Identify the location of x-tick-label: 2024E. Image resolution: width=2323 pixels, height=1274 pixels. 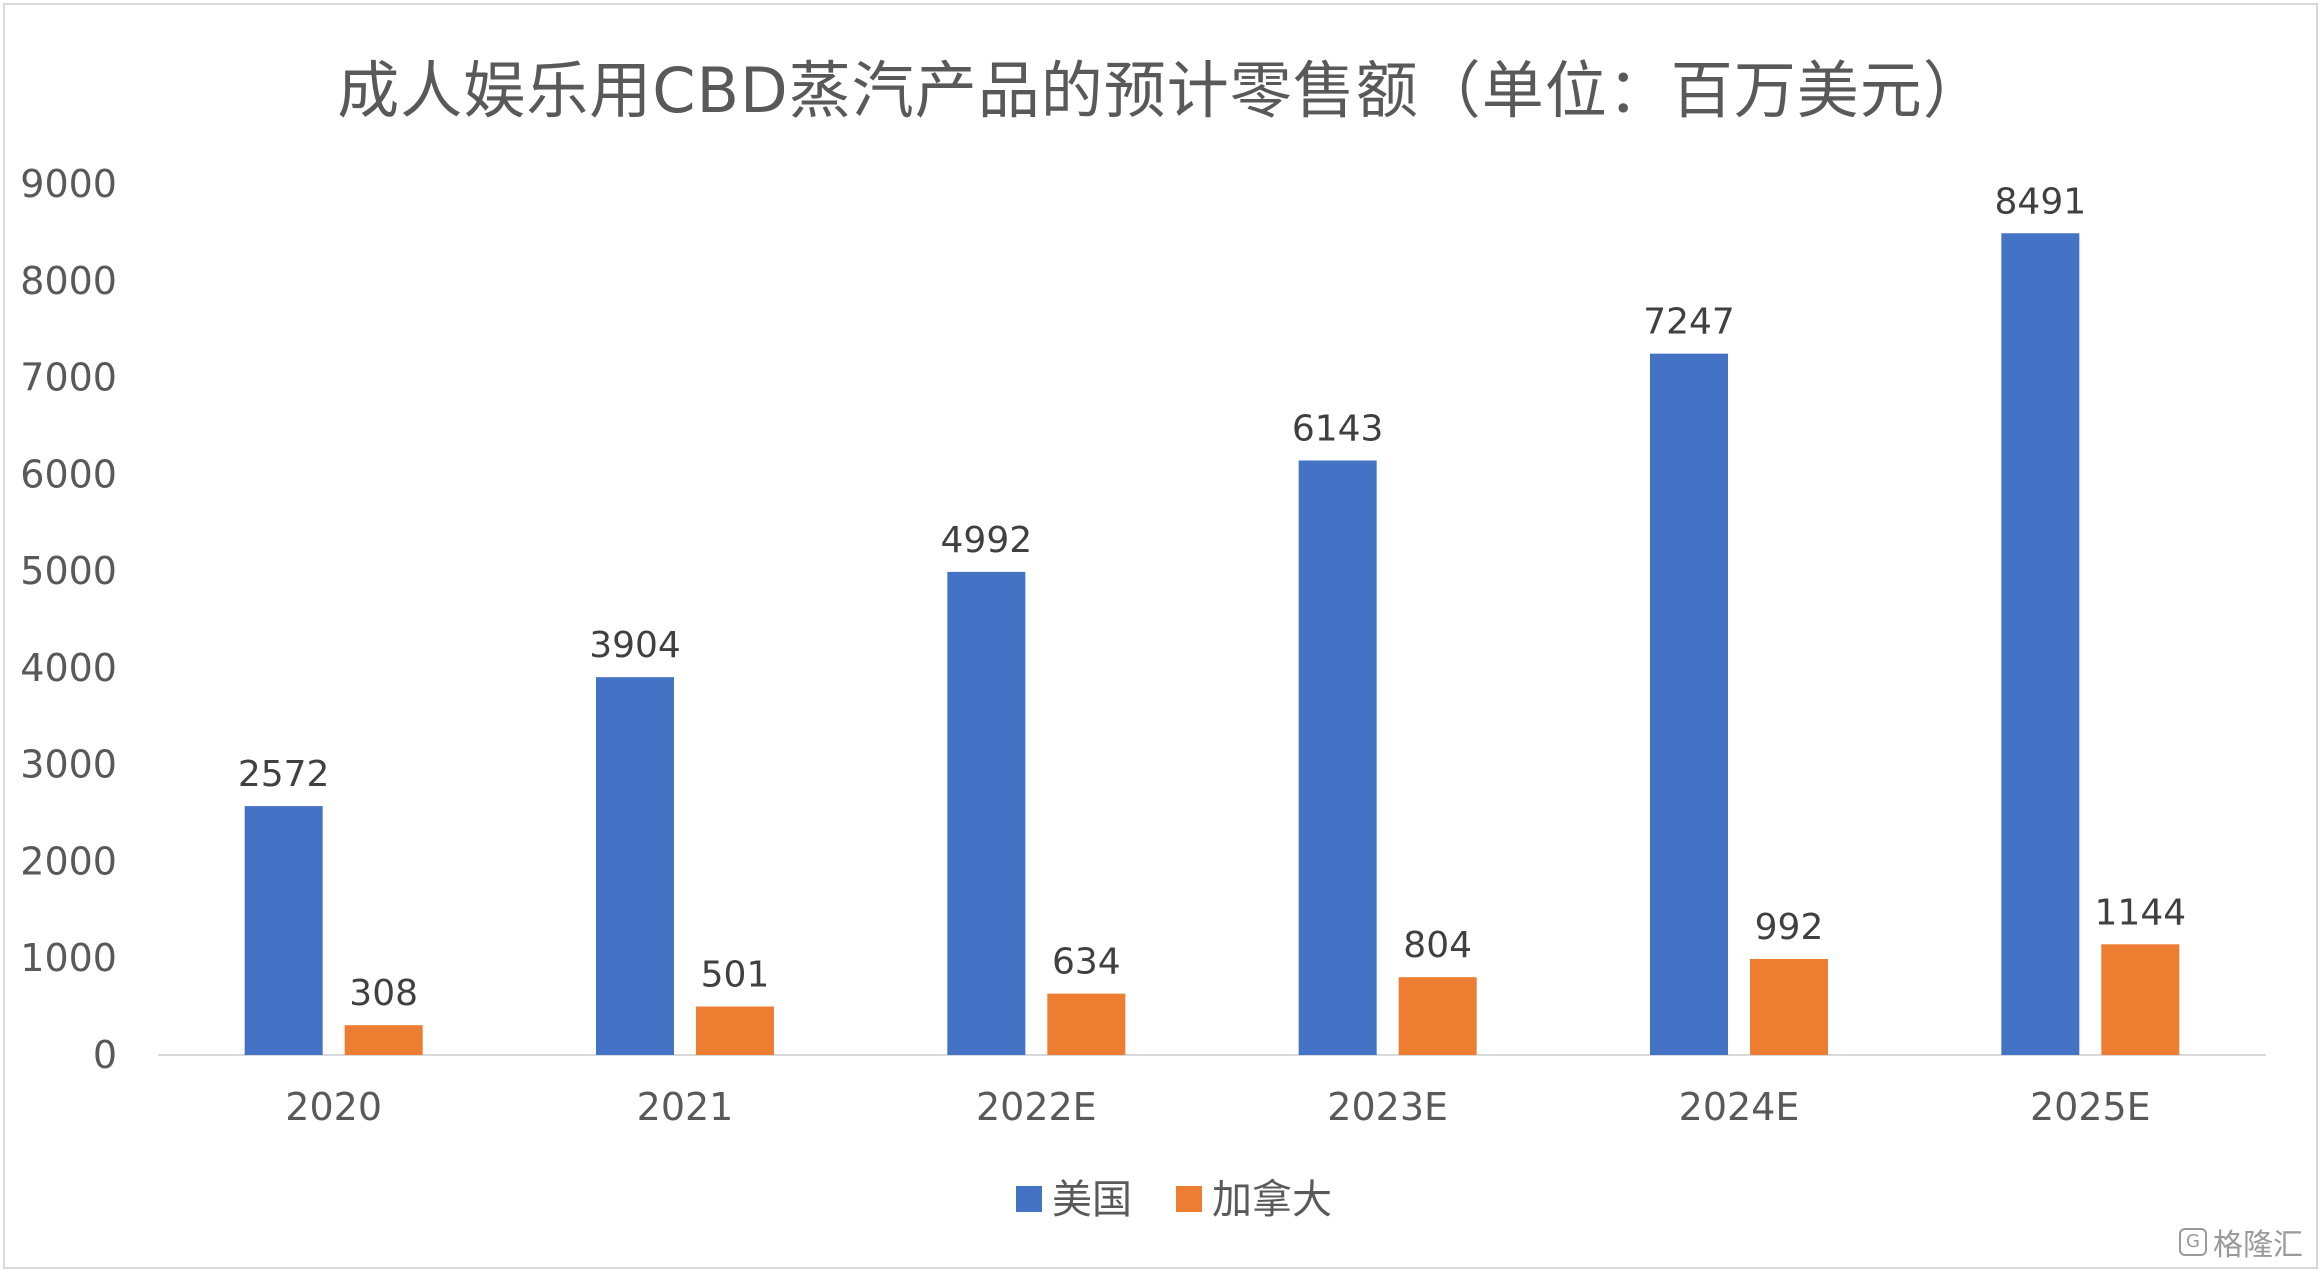
(1739, 1107).